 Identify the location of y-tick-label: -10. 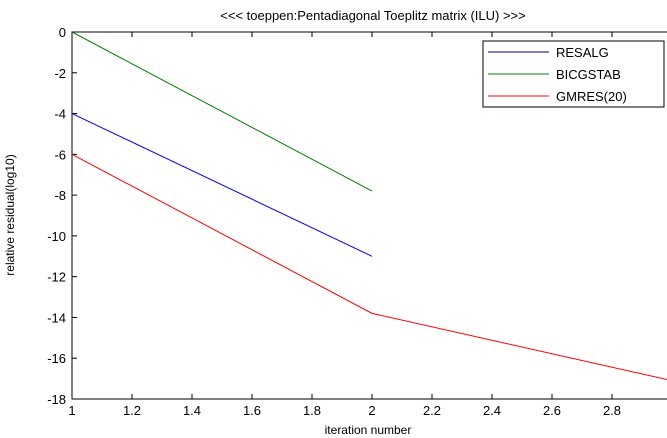
(56, 236).